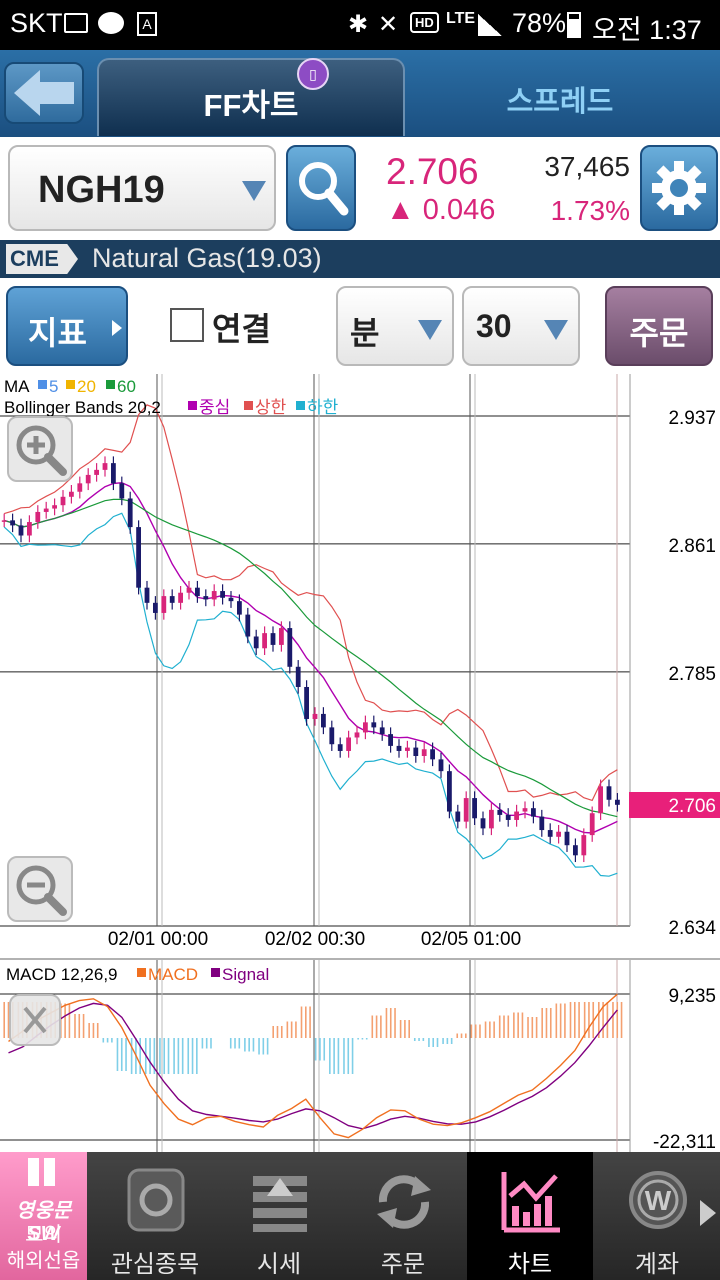  Describe the element at coordinates (43, 1222) in the screenshot. I see `app-badge: 영웅문SW` at that location.